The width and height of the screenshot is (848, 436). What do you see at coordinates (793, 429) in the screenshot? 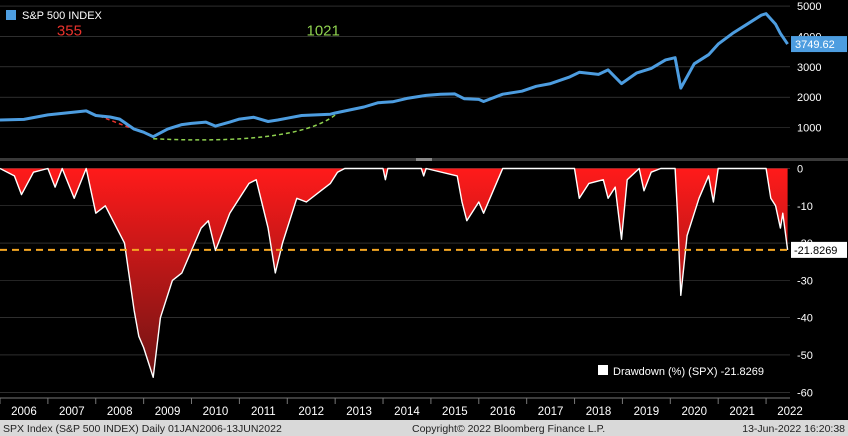
I see `footer-right: 13-Jun-2022 16:20:38` at bounding box center [793, 429].